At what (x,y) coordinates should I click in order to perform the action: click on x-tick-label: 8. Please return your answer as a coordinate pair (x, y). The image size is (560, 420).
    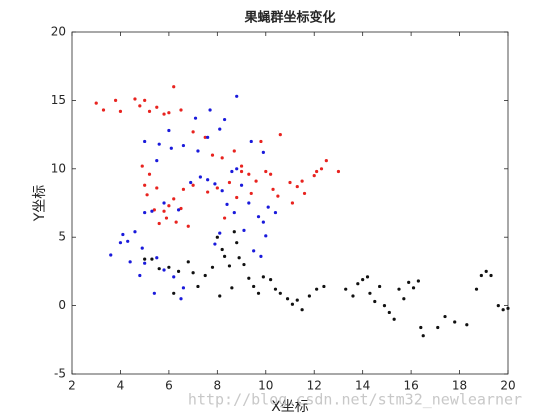
    Looking at the image, I should click on (218, 386).